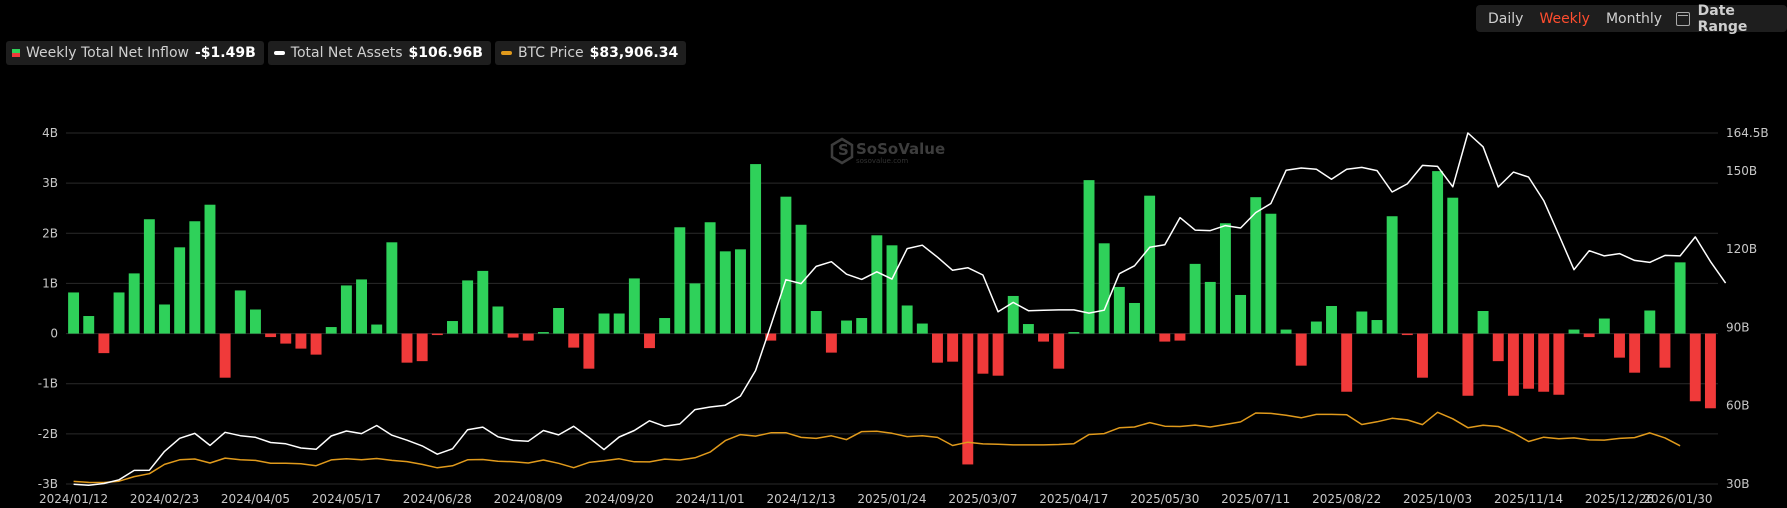  What do you see at coordinates (1741, 249) in the screenshot?
I see `right-tick-label: 120B` at bounding box center [1741, 249].